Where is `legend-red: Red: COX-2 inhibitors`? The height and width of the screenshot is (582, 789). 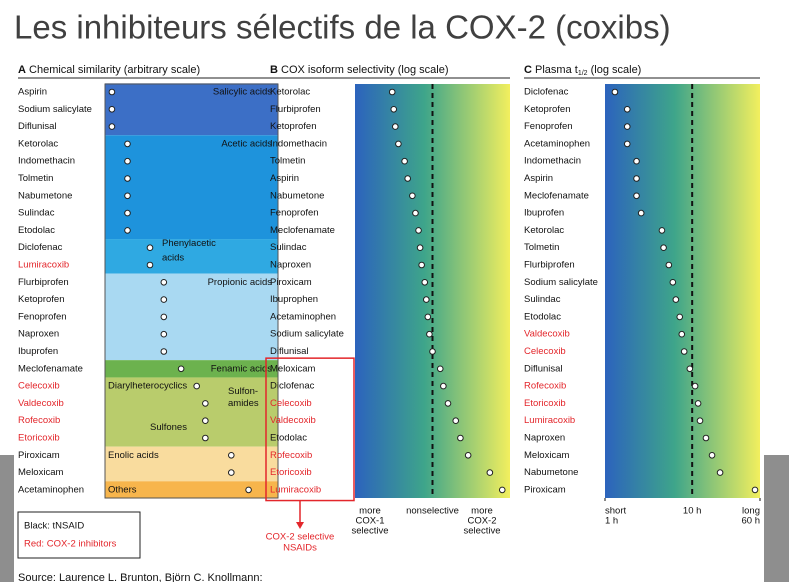
legend-red: Red: COX-2 inhibitors is located at coordinates (70, 544).